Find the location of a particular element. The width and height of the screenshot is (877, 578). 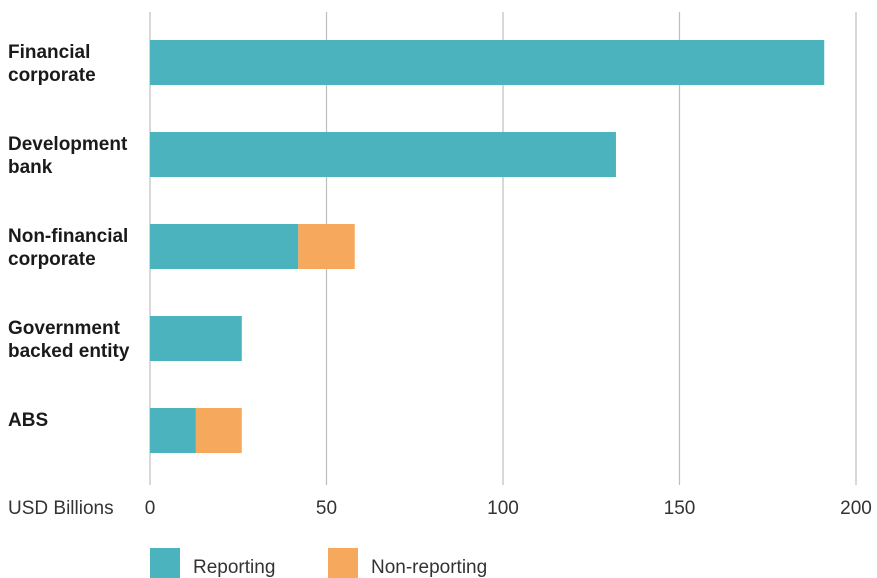

x-tick-label: 50 is located at coordinates (326, 508).